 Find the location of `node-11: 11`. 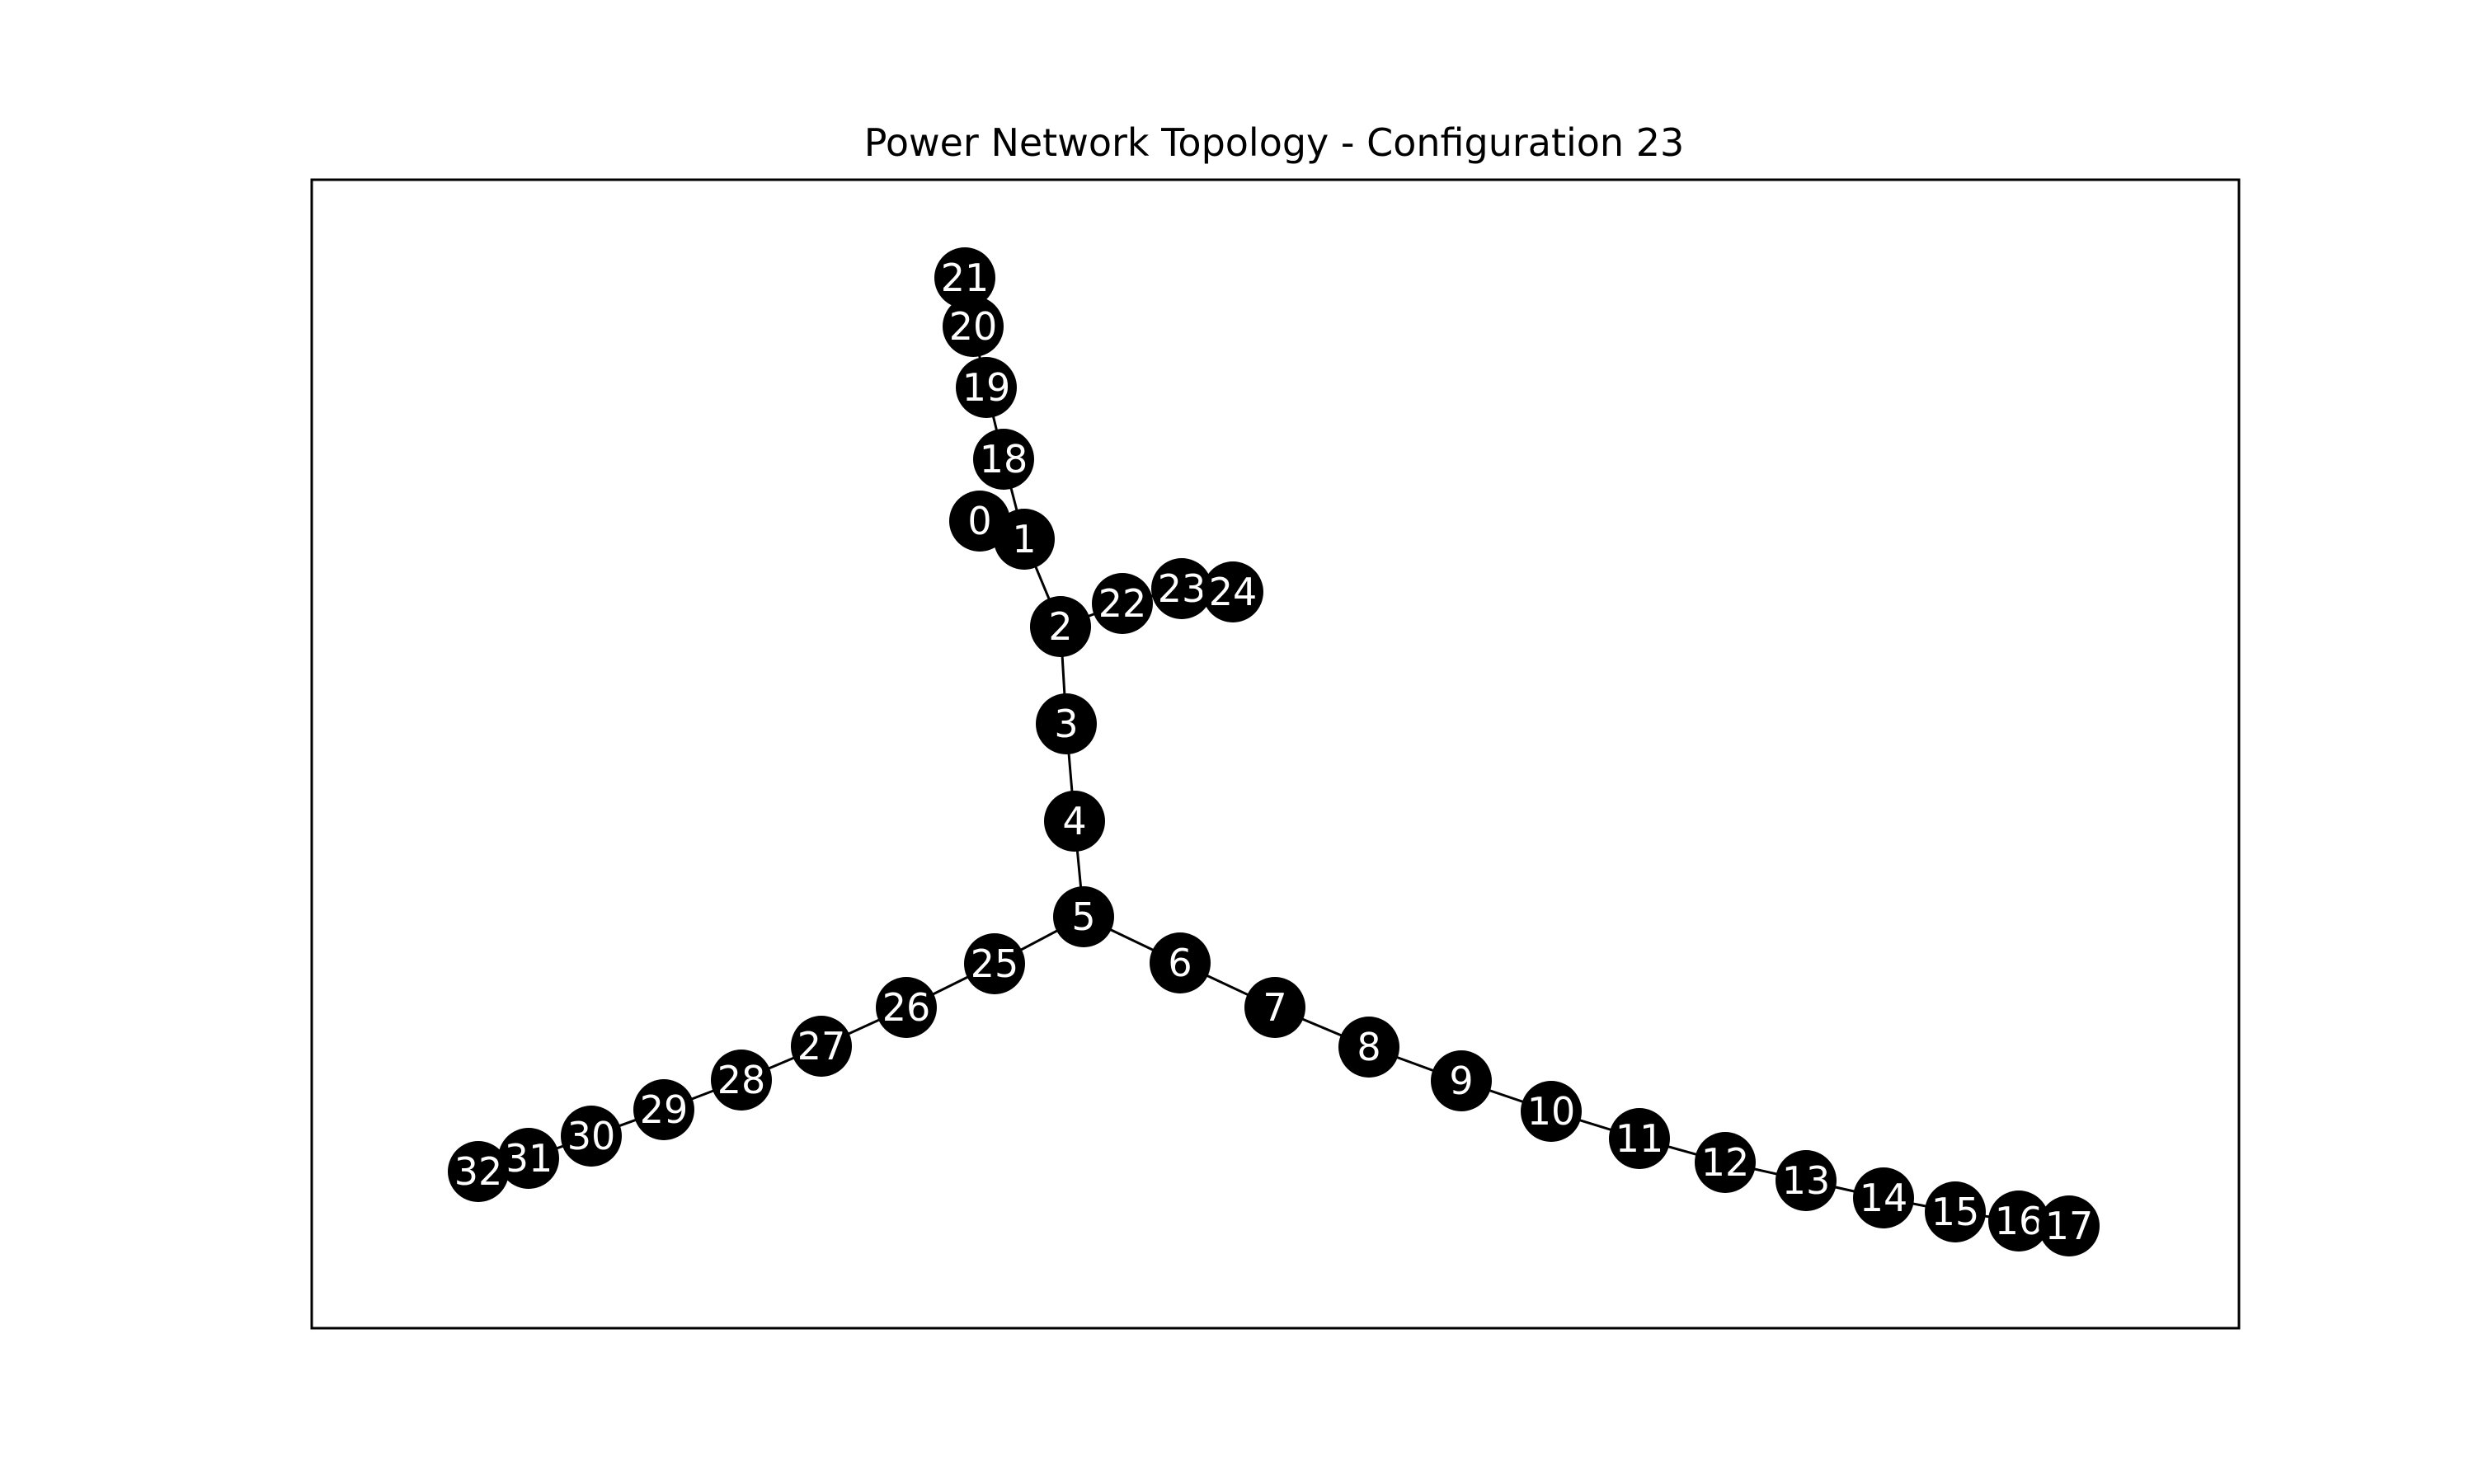

node-11: 11 is located at coordinates (1639, 1138).